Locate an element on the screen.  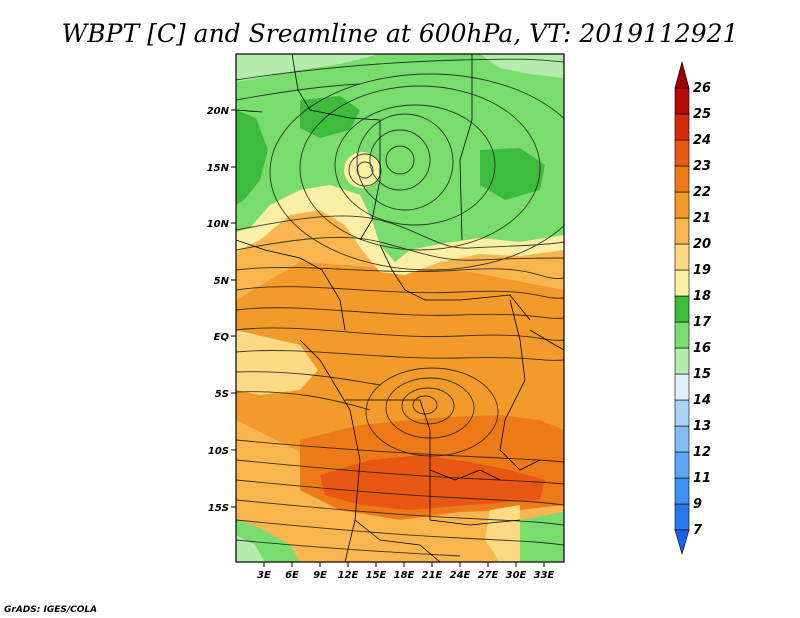
colorbar-label: 25 is located at coordinates (702, 114).